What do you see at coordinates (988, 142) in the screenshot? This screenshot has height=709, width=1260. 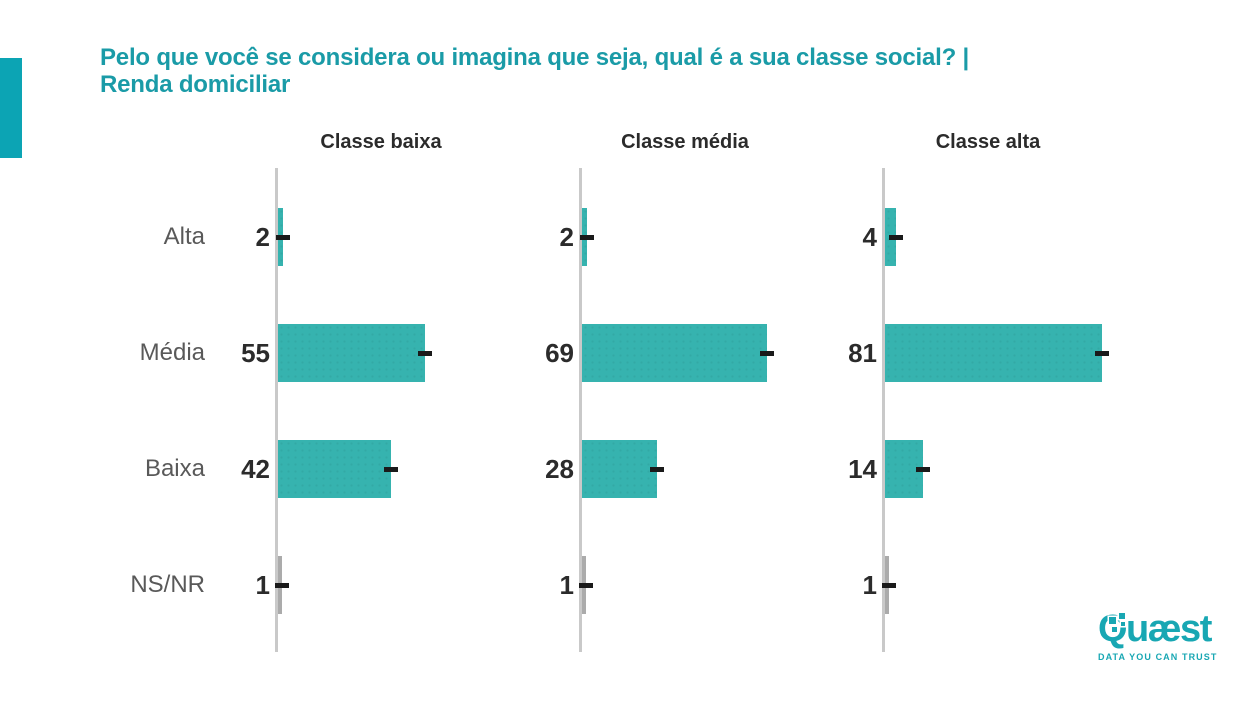 I see `panel-header: Classe alta` at bounding box center [988, 142].